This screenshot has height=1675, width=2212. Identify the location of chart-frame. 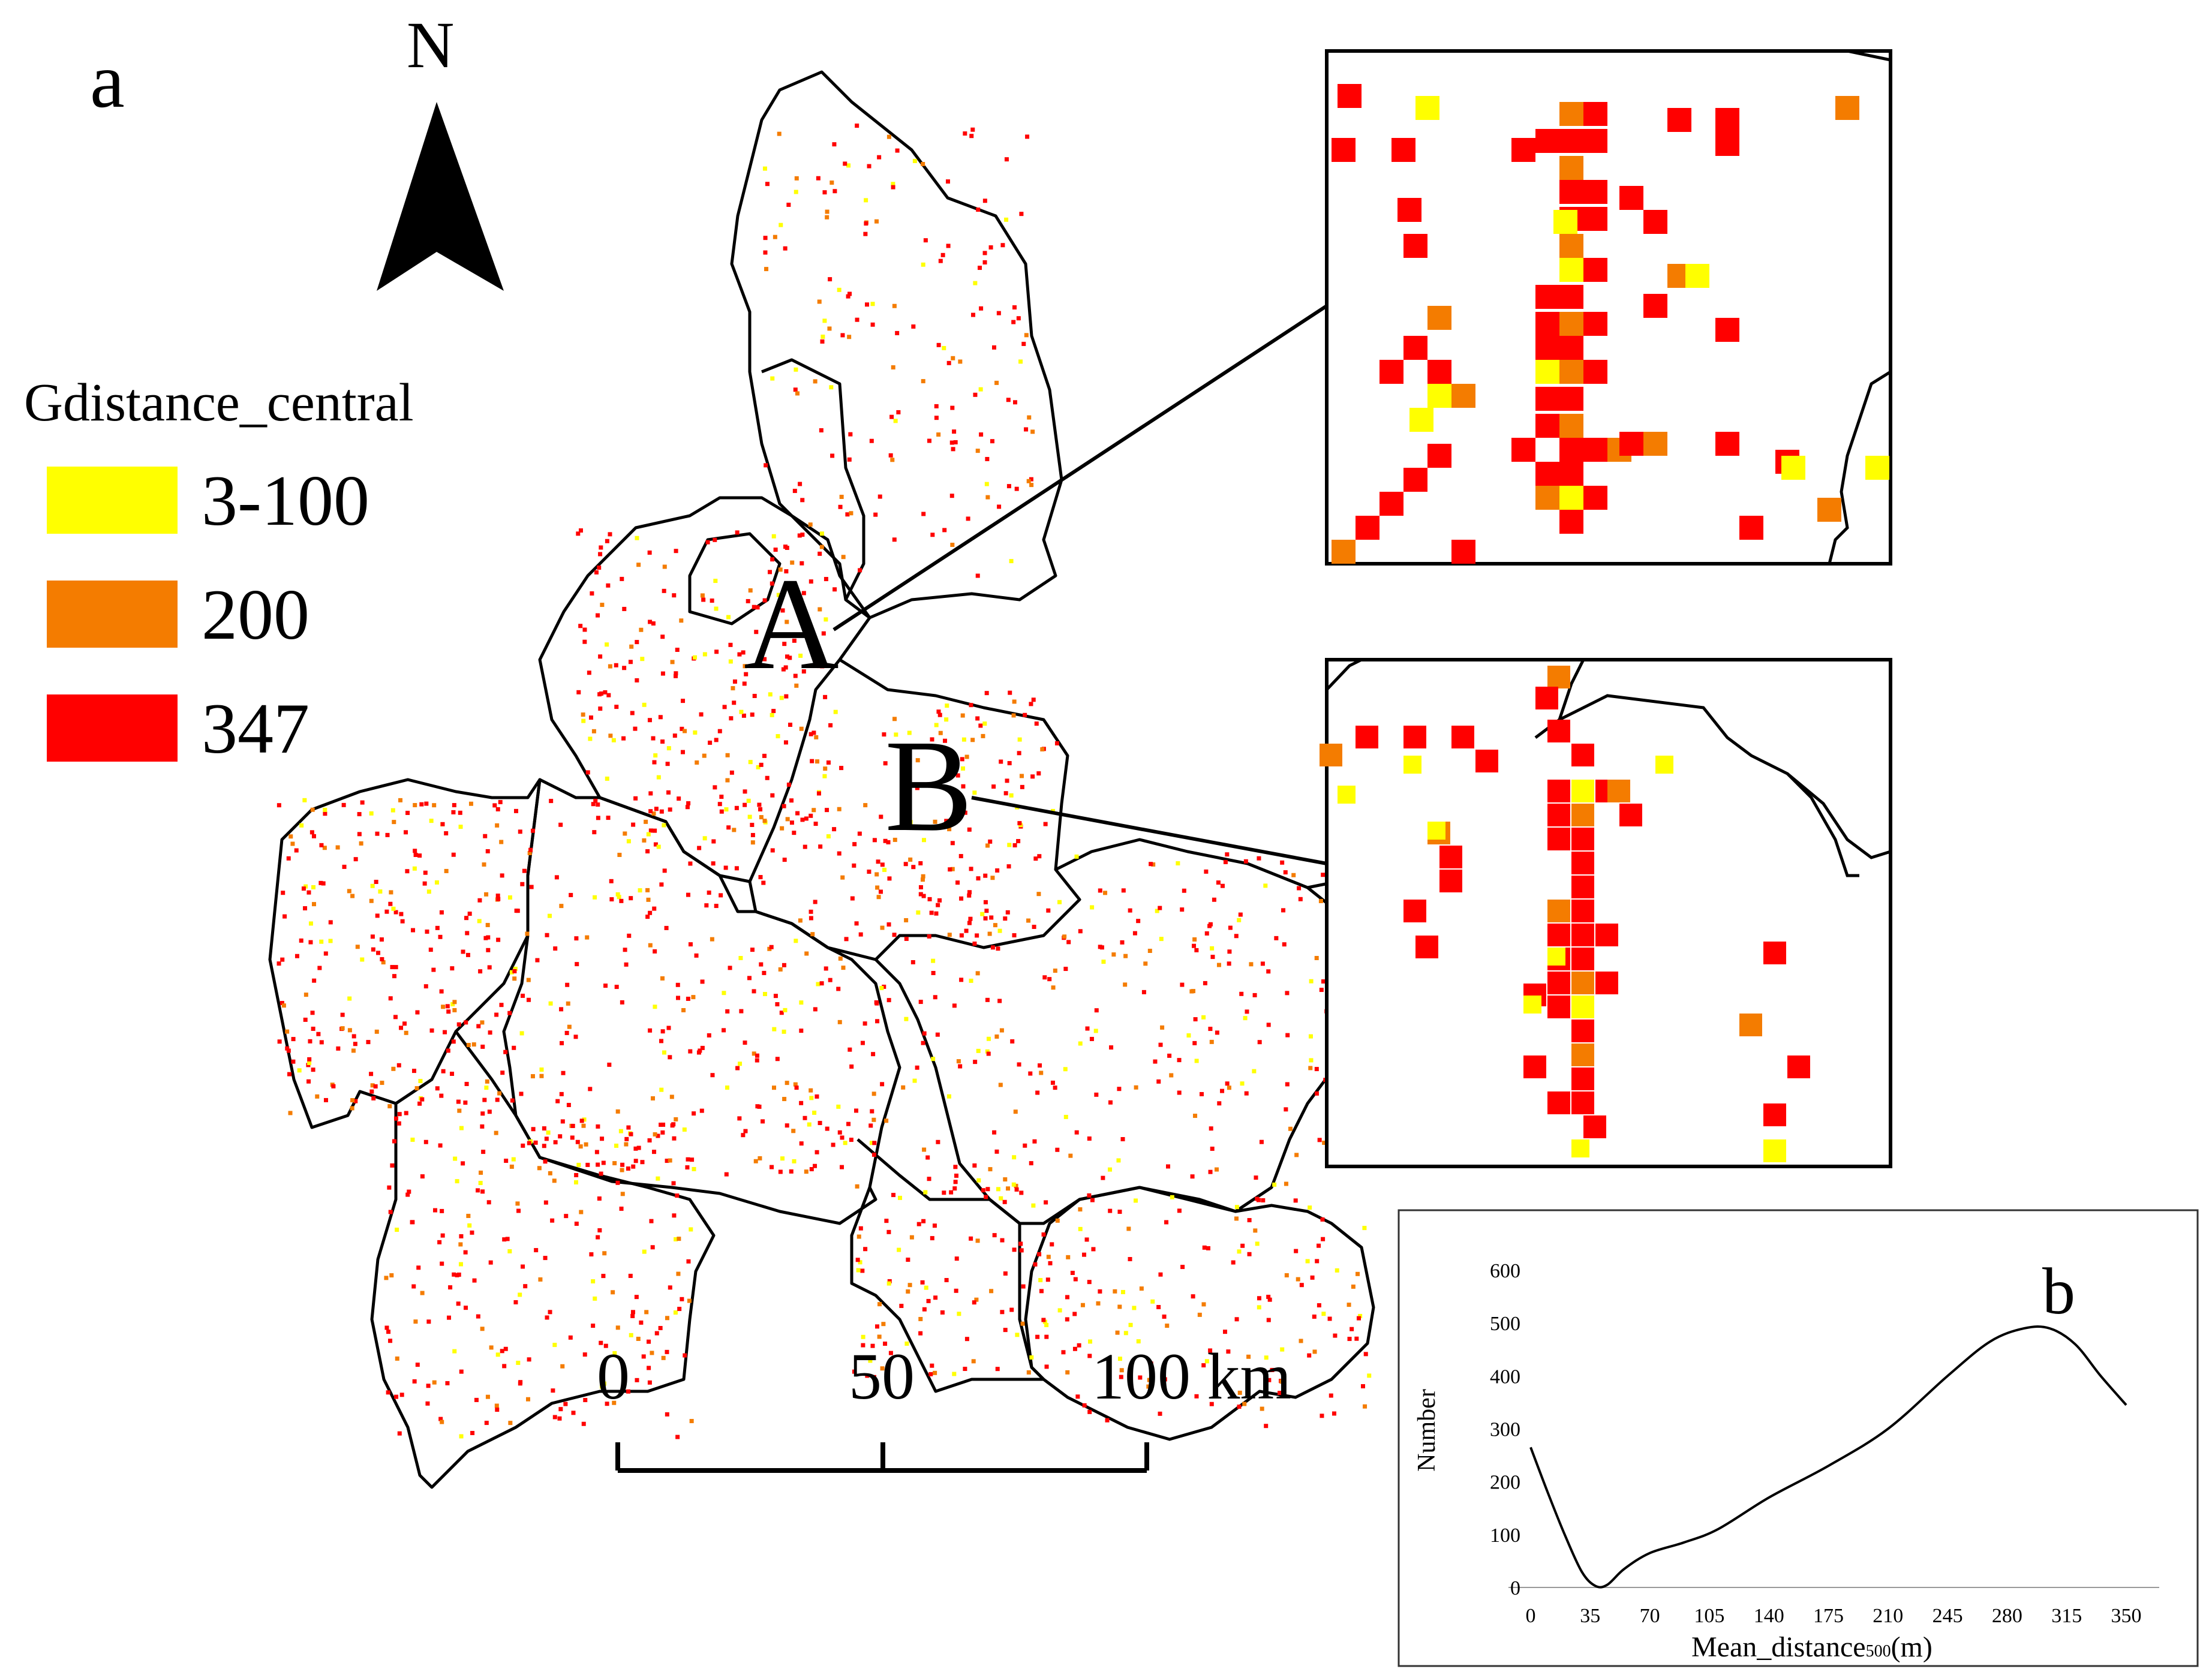
(1798, 1438).